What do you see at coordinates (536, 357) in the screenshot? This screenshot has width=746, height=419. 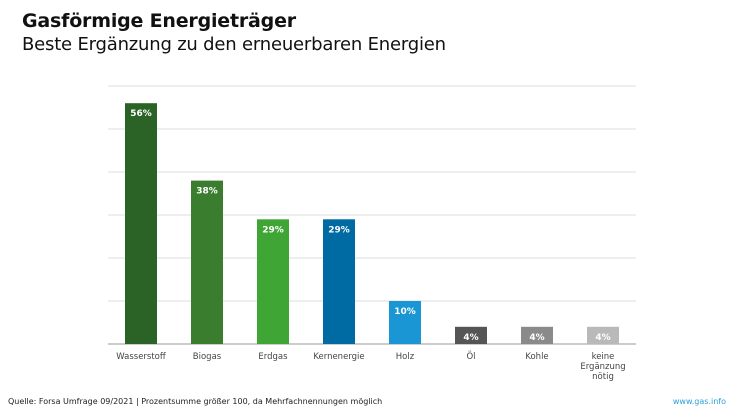 I see `category-label: Kohle` at bounding box center [536, 357].